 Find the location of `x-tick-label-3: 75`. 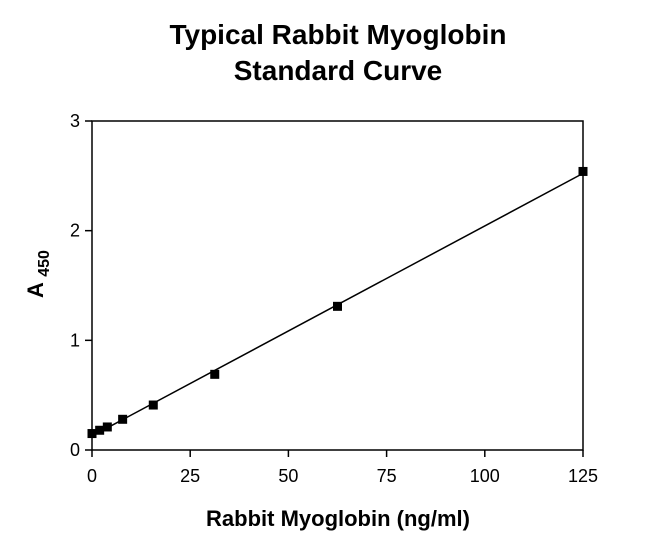

x-tick-label-3: 75 is located at coordinates (387, 476).